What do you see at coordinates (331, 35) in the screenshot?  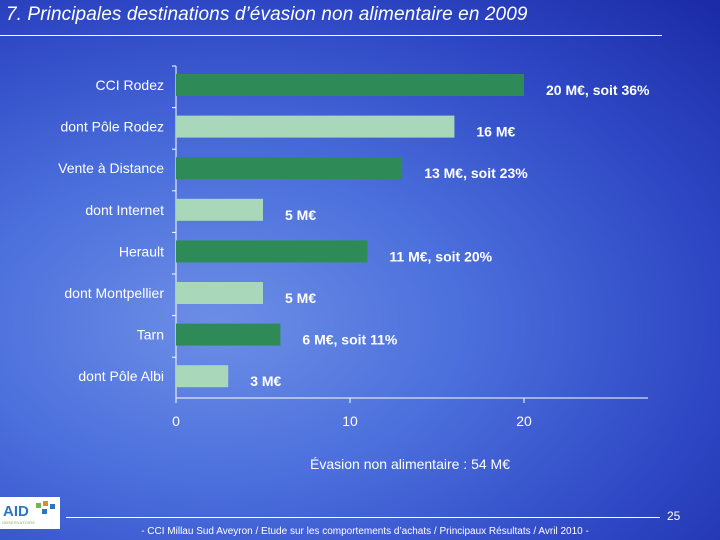 I see `title-divider` at bounding box center [331, 35].